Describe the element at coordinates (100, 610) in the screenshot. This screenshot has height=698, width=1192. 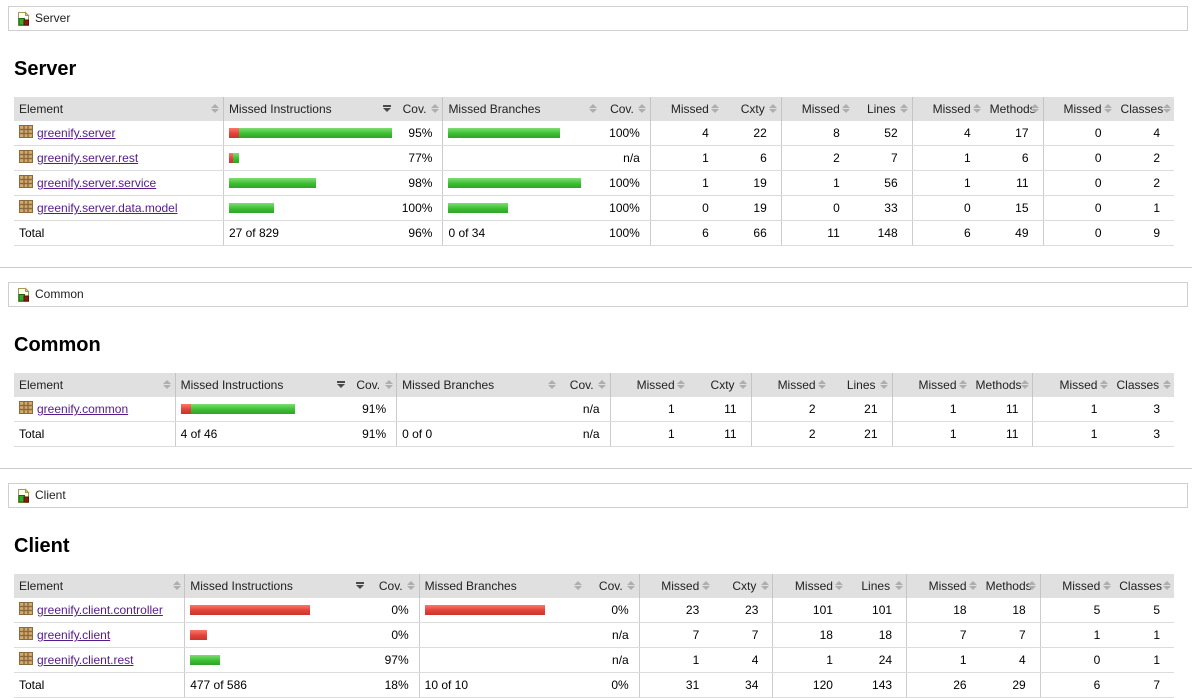
I see `package-link: greenify.client.controller` at that location.